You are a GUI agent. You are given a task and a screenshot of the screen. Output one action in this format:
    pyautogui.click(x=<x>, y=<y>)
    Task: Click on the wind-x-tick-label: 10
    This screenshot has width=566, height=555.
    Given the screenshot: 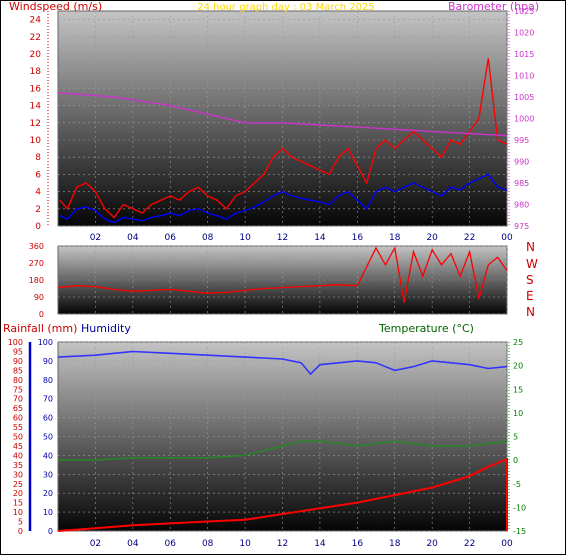 What is the action you would take?
    pyautogui.click(x=245, y=238)
    